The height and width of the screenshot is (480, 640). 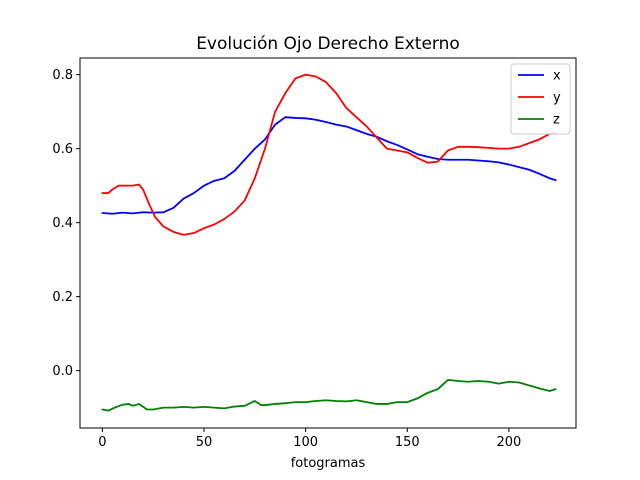 I want to click on x-axis-label: fotogramas, so click(x=328, y=463).